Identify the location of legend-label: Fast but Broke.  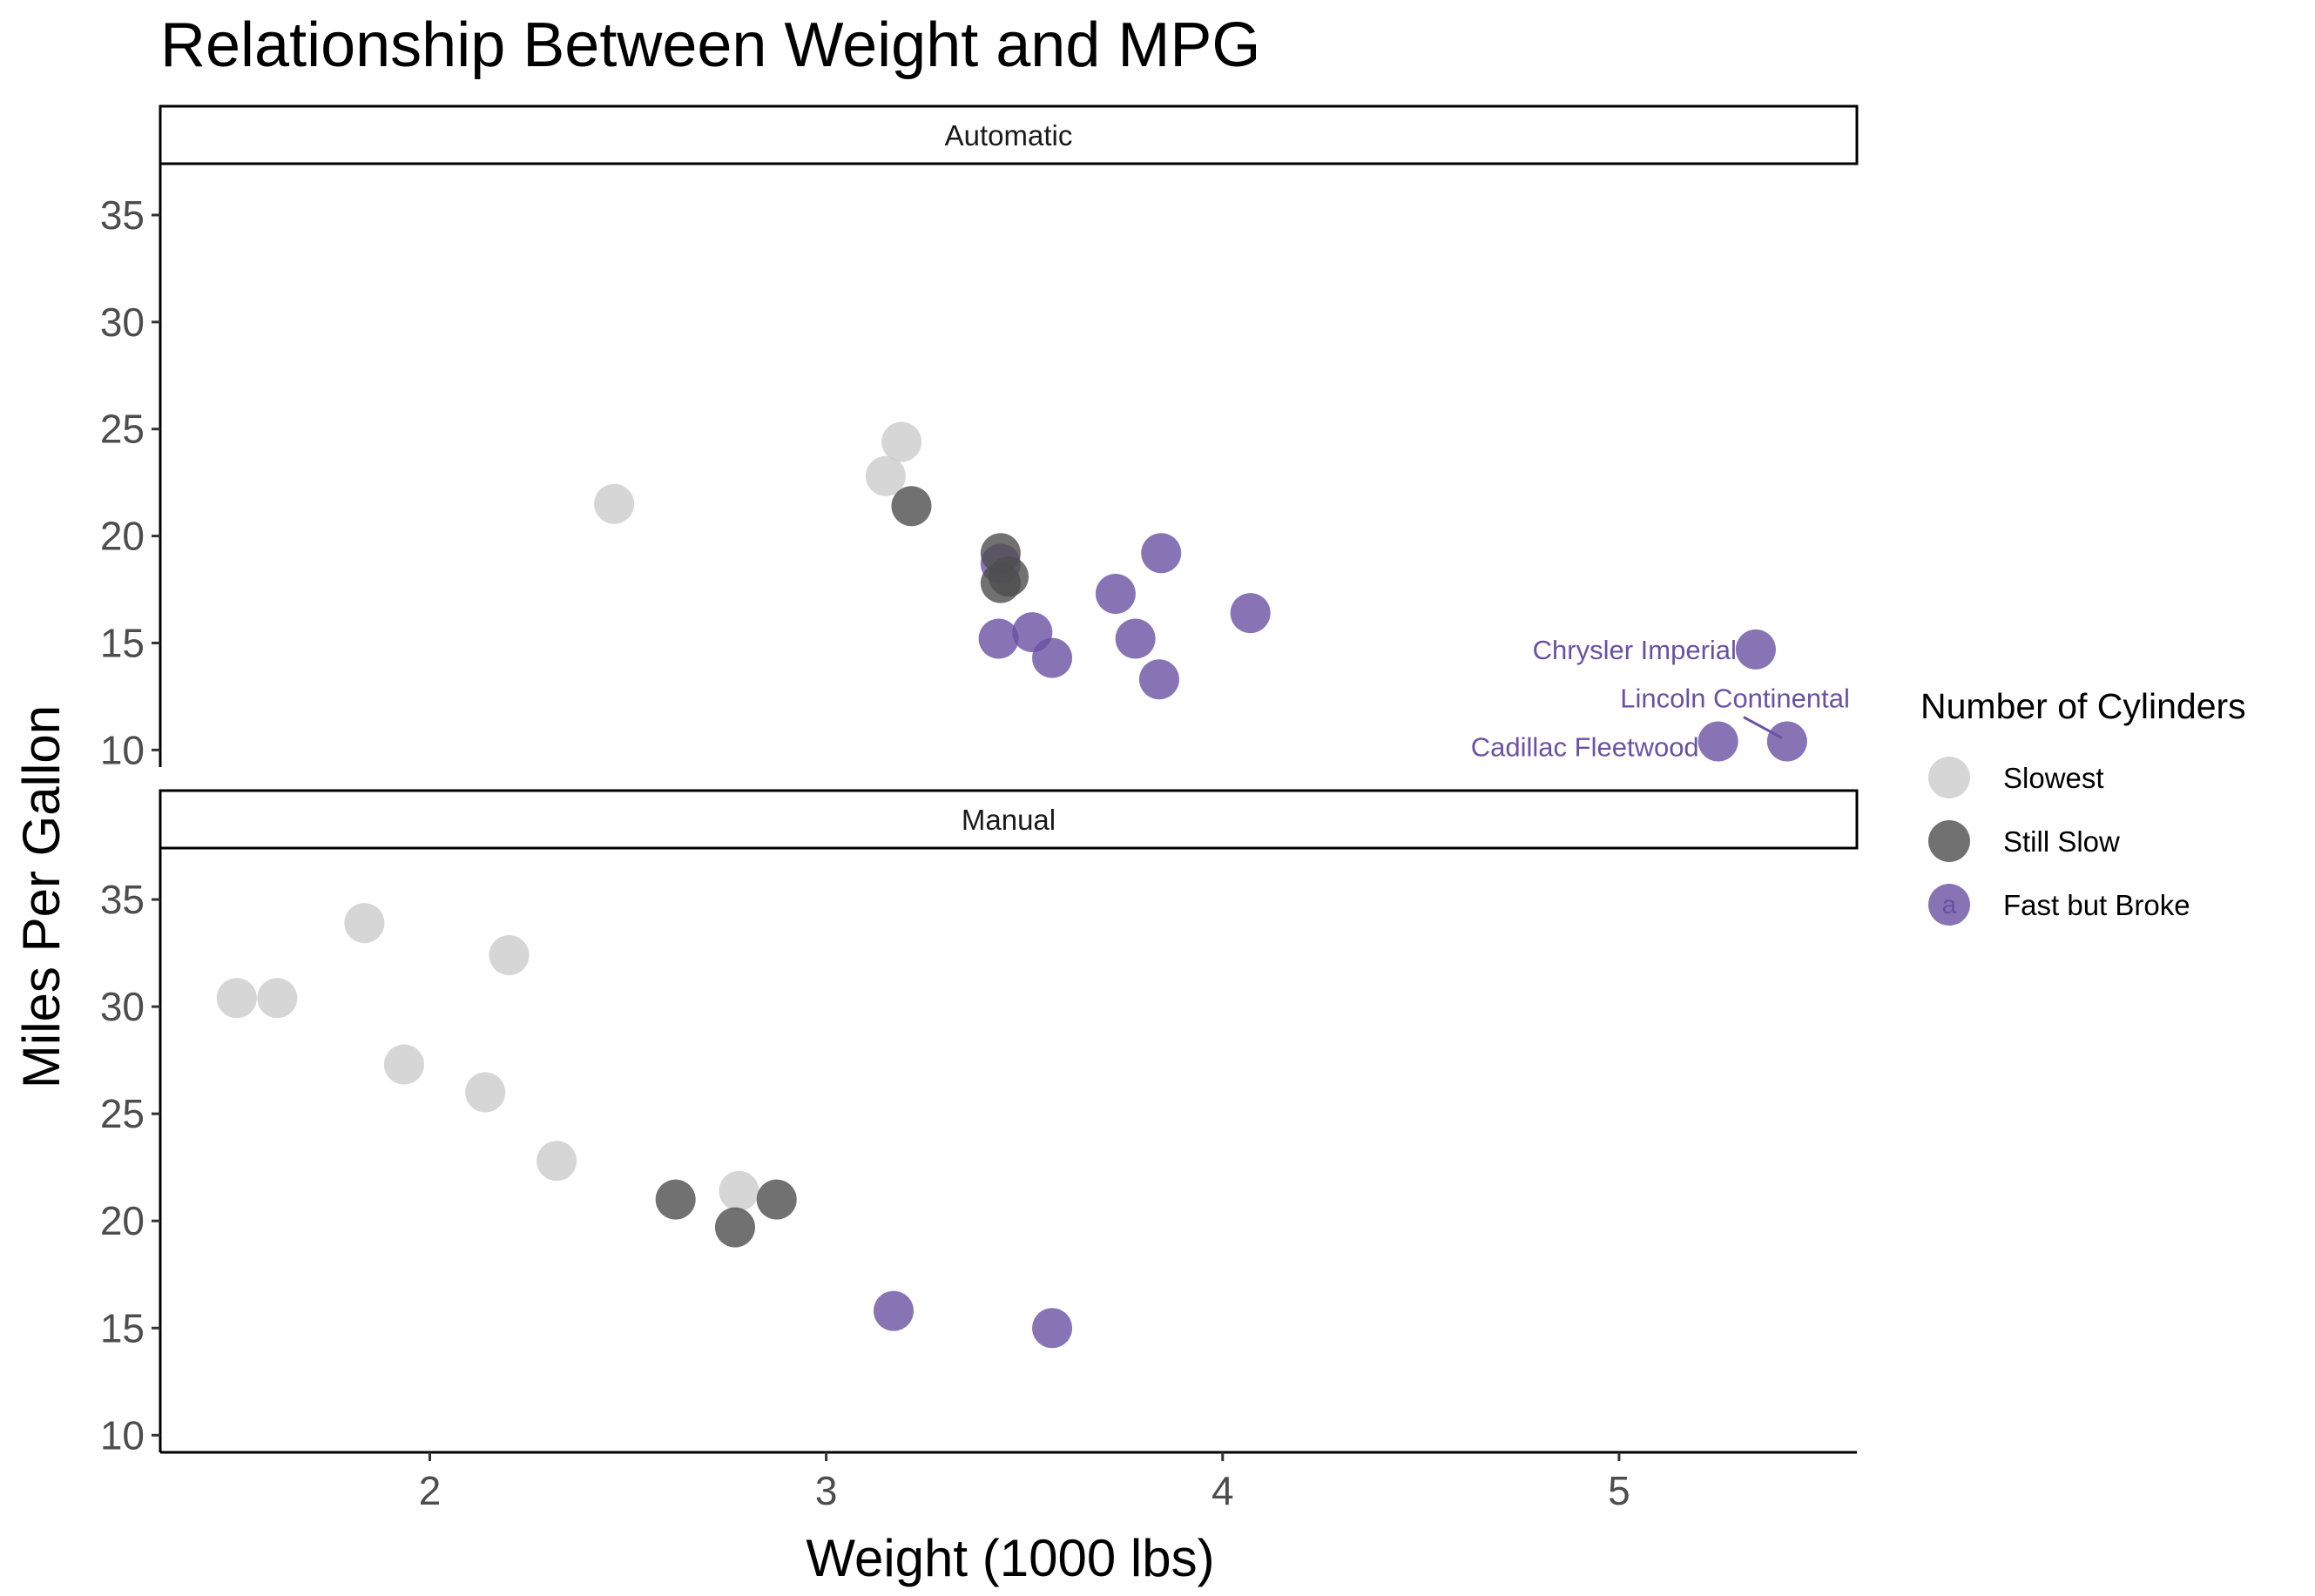
(2097, 905).